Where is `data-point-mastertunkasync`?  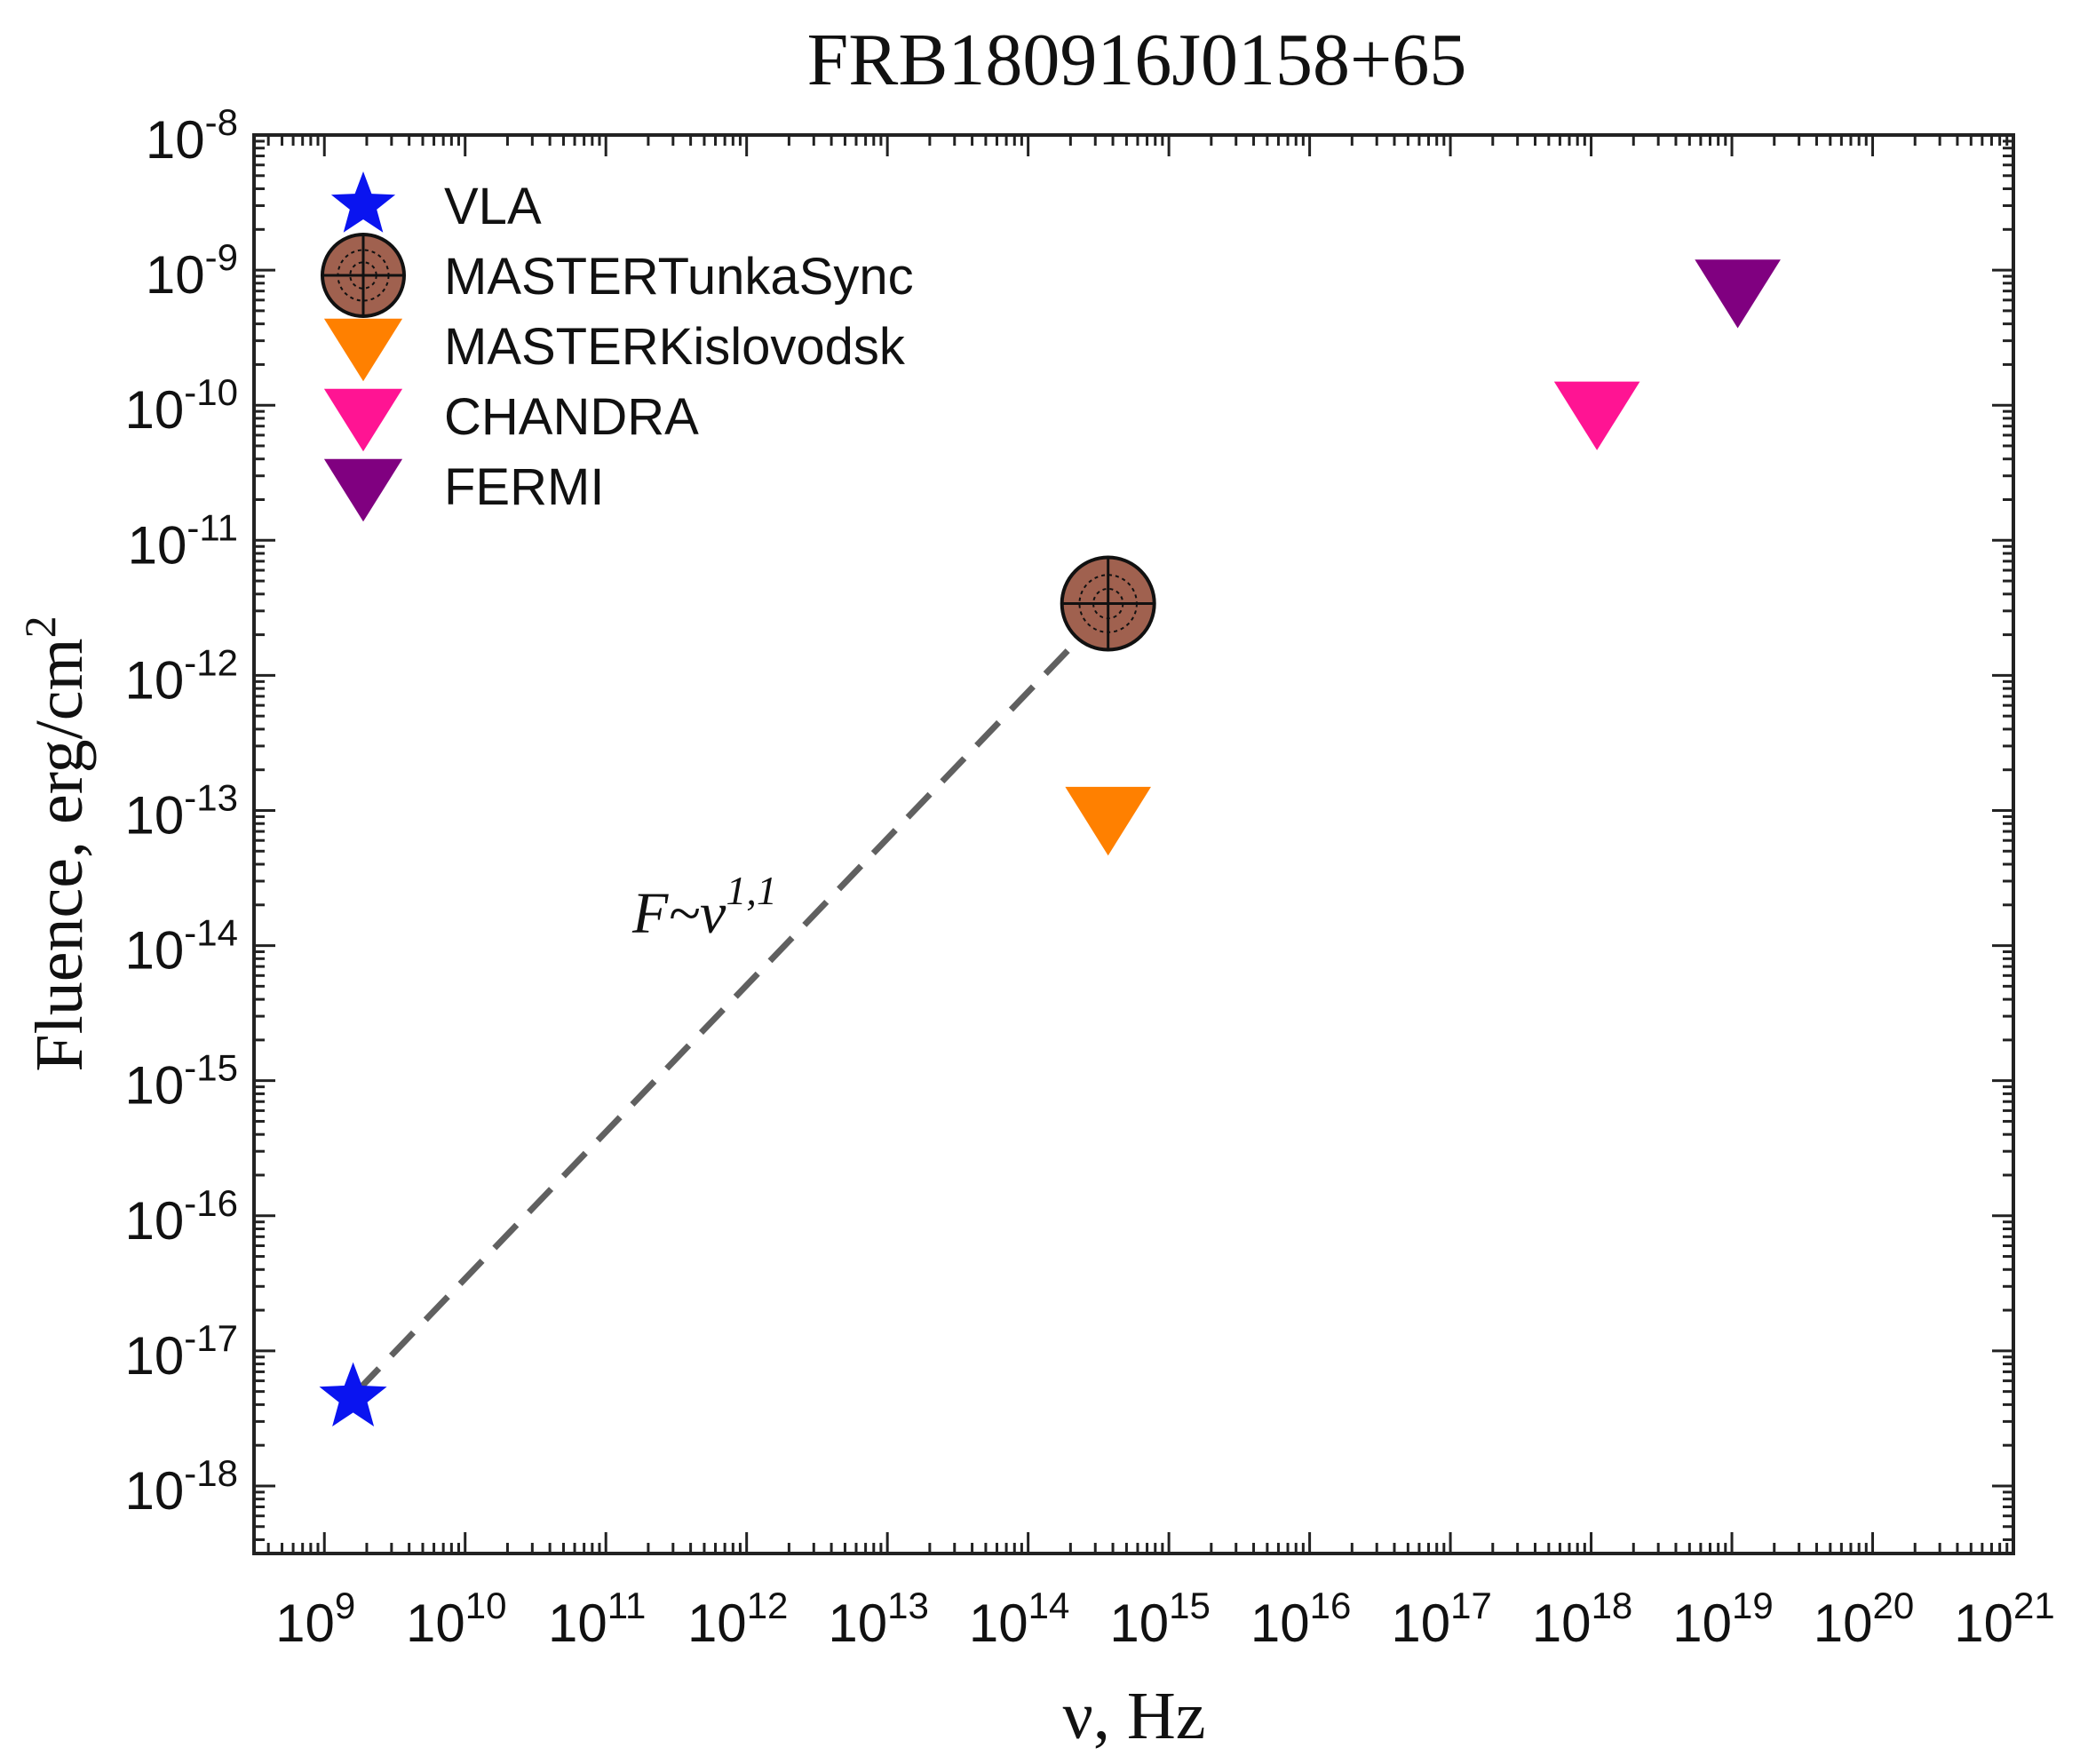
data-point-mastertunkasync is located at coordinates (1108, 604).